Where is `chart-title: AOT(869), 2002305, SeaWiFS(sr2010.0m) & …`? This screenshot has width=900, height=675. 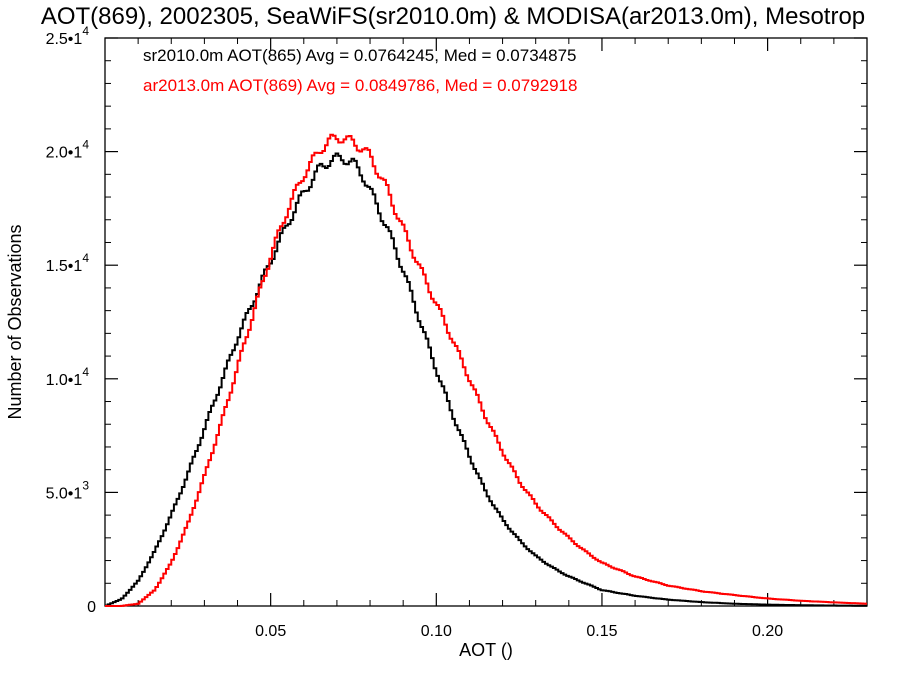 chart-title: AOT(869), 2002305, SeaWiFS(sr2010.0m) & … is located at coordinates (453, 16).